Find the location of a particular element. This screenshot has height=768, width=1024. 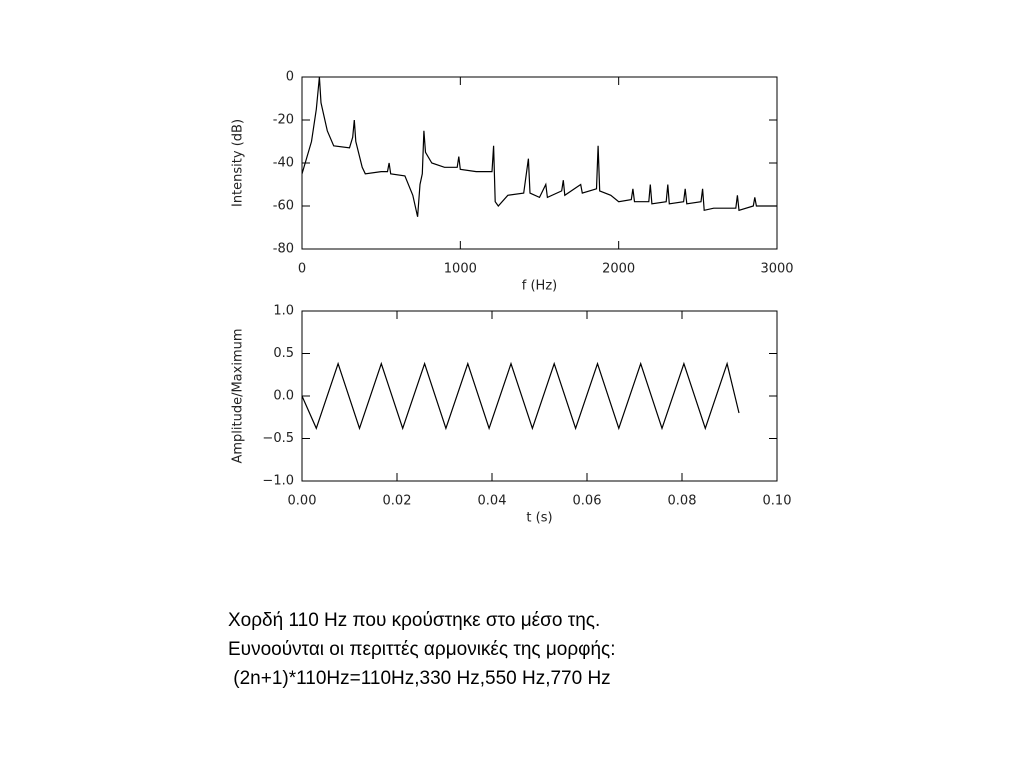

y-tick-label: 0.0 is located at coordinates (283, 396).